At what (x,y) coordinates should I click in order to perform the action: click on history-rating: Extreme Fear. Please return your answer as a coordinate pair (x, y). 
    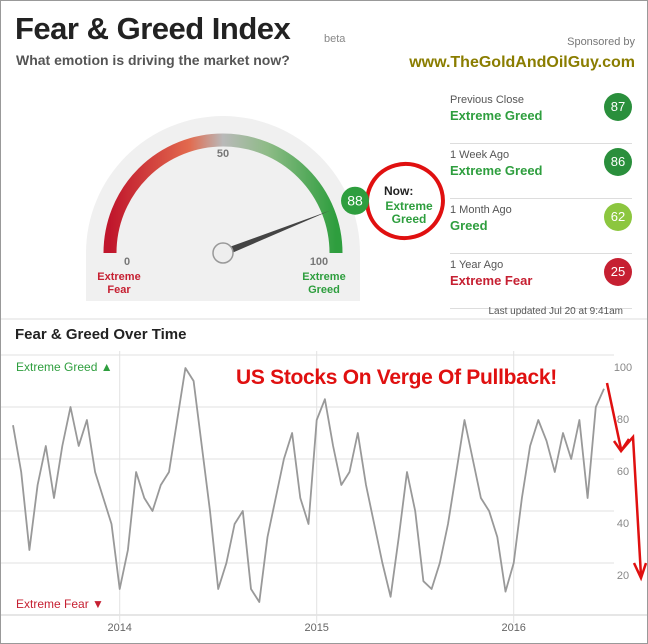
    Looking at the image, I should click on (491, 280).